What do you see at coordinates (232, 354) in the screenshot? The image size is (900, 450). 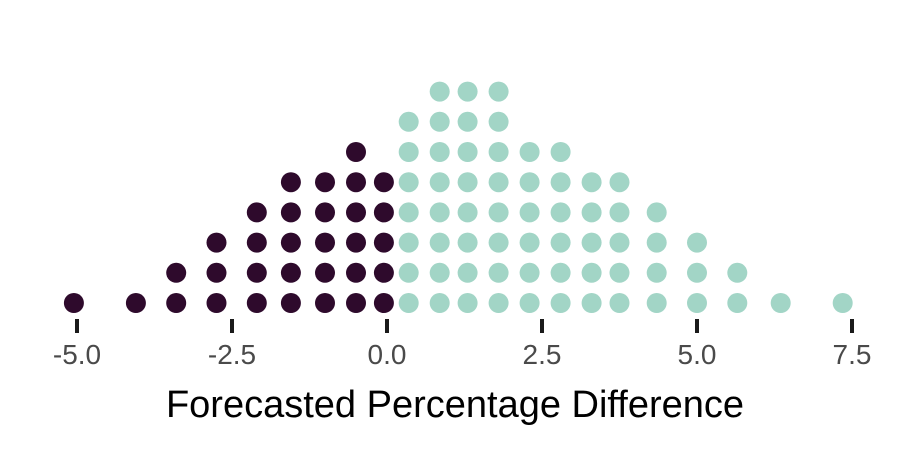 I see `x-tick-label: -2.5` at bounding box center [232, 354].